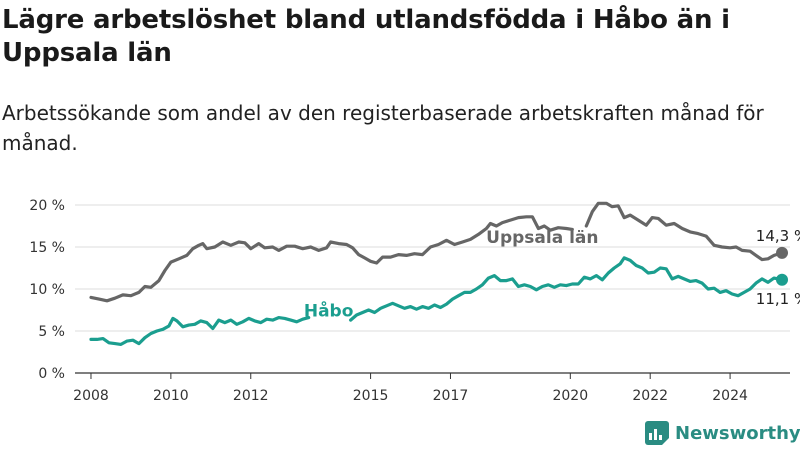 This screenshot has height=450, width=800. What do you see at coordinates (778, 236) in the screenshot?
I see `uppsala-end-label: 14,3 %` at bounding box center [778, 236].